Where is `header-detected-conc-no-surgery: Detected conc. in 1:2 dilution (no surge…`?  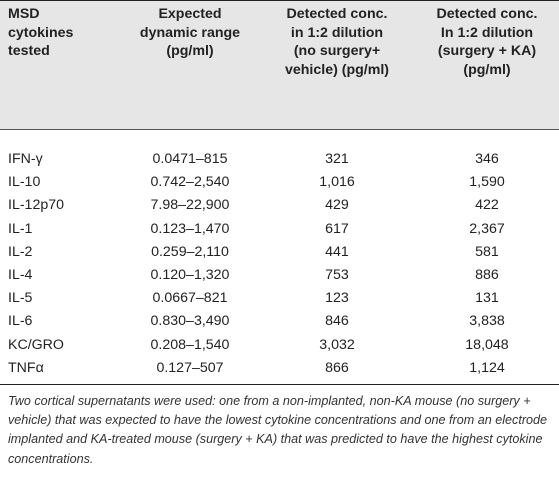
header-detected-conc-no-surgery: Detected conc. in 1:2 dilution (no surge… is located at coordinates (337, 42).